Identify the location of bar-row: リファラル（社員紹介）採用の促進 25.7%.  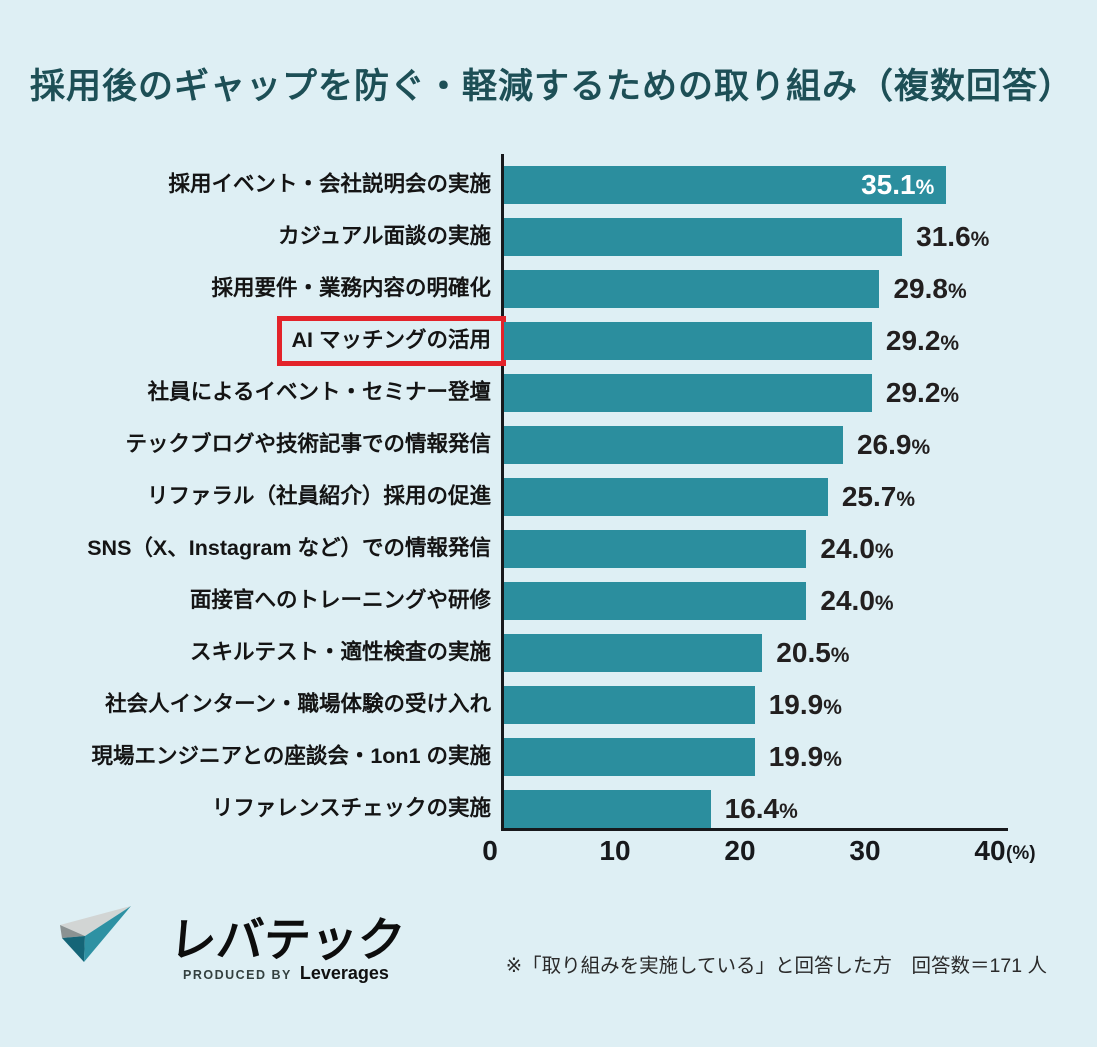
(560, 497).